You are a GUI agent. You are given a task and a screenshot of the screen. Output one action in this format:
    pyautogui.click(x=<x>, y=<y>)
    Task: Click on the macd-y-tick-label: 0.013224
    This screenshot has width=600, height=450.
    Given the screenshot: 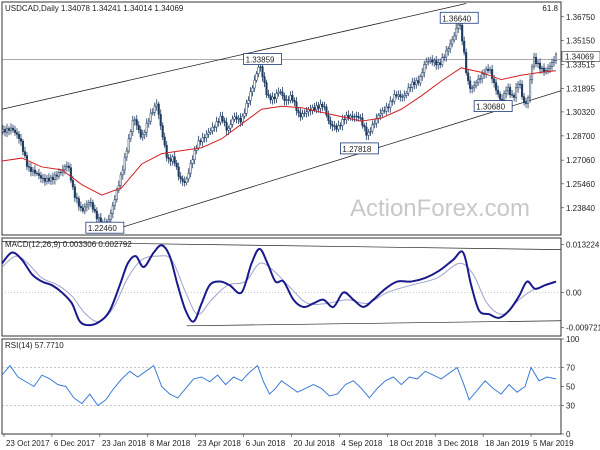 What is the action you would take?
    pyautogui.click(x=583, y=244)
    